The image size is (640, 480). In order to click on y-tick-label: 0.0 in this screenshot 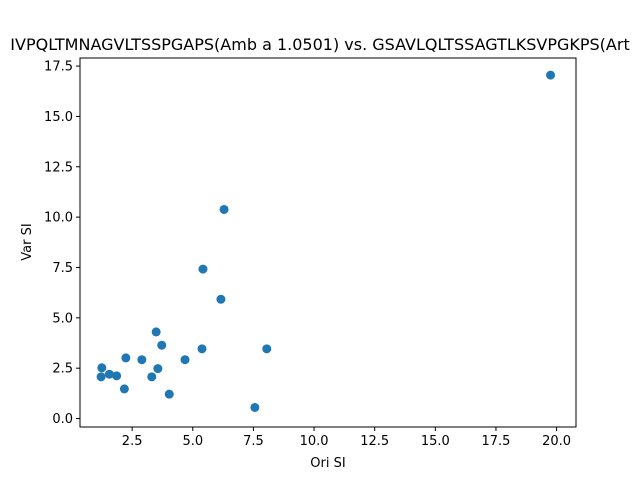, I will do `click(62, 419)`.